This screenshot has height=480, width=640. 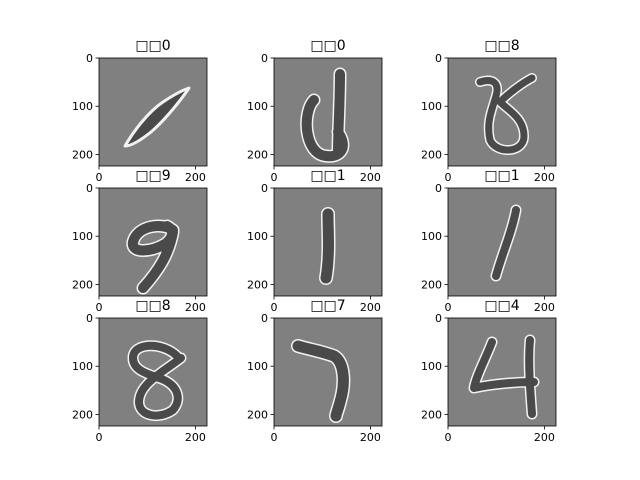 What do you see at coordinates (501, 306) in the screenshot?
I see `subplot-title: □□4` at bounding box center [501, 306].